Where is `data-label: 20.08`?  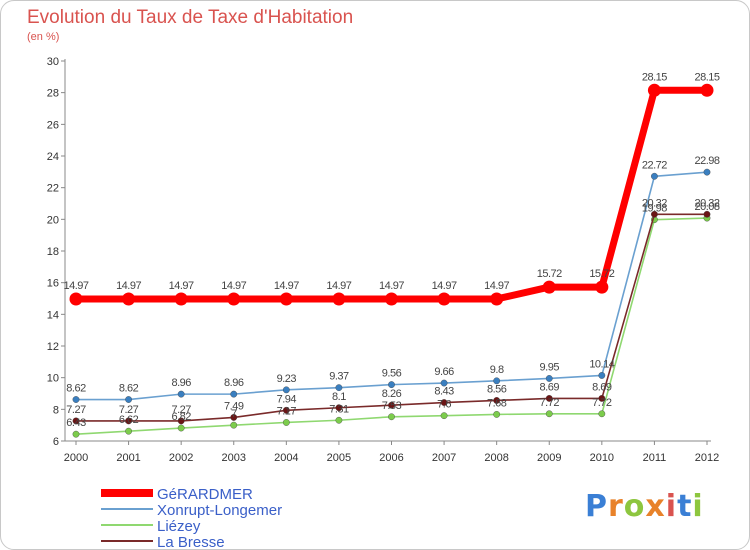
data-label: 20.08 is located at coordinates (706, 207).